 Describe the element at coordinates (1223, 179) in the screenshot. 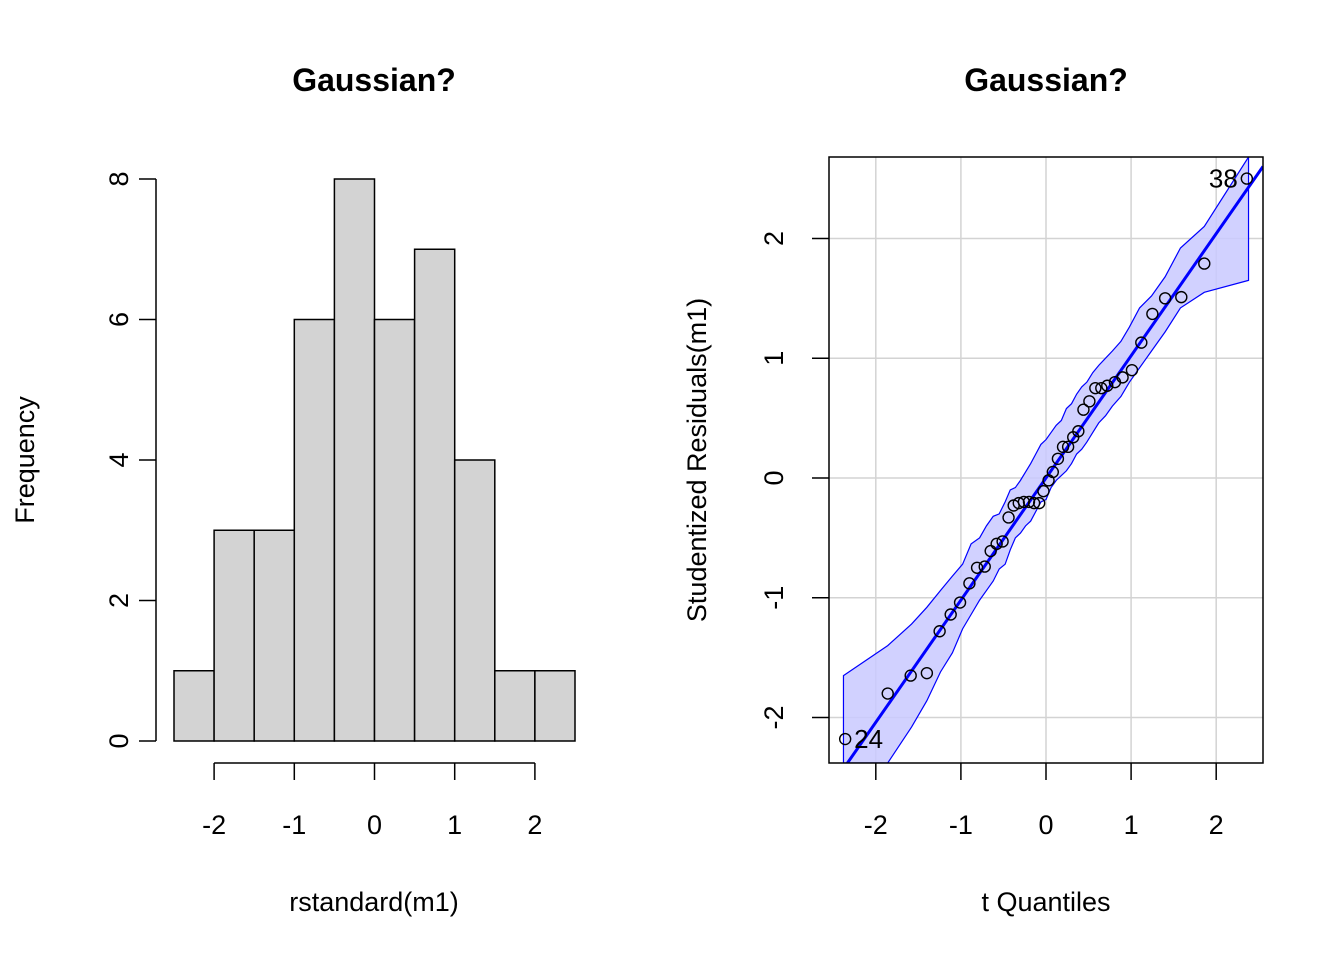

I see `qq-point-label: 38` at that location.